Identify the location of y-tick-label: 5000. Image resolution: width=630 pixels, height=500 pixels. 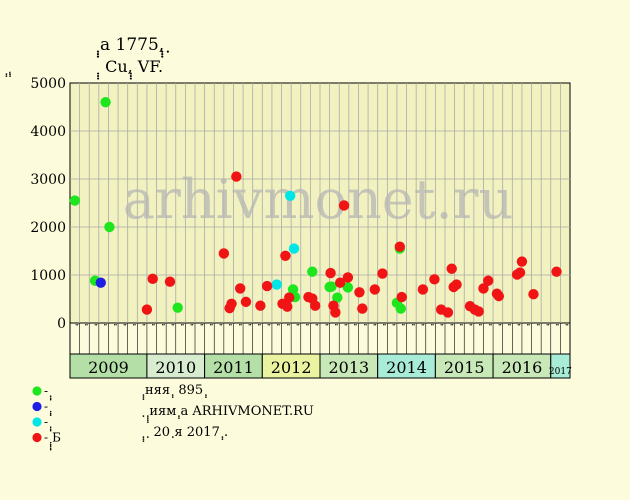
(48, 84).